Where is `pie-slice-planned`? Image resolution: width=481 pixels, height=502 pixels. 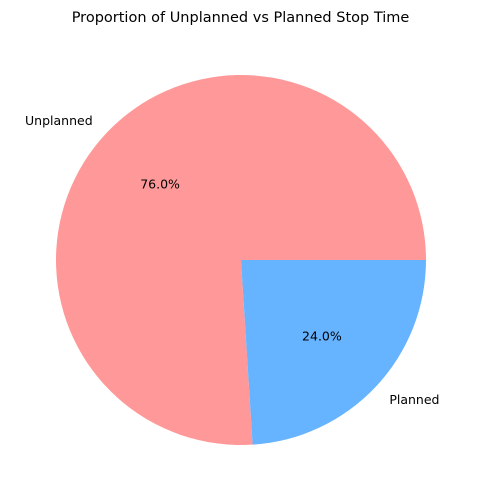 pie-slice-planned is located at coordinates (333, 352).